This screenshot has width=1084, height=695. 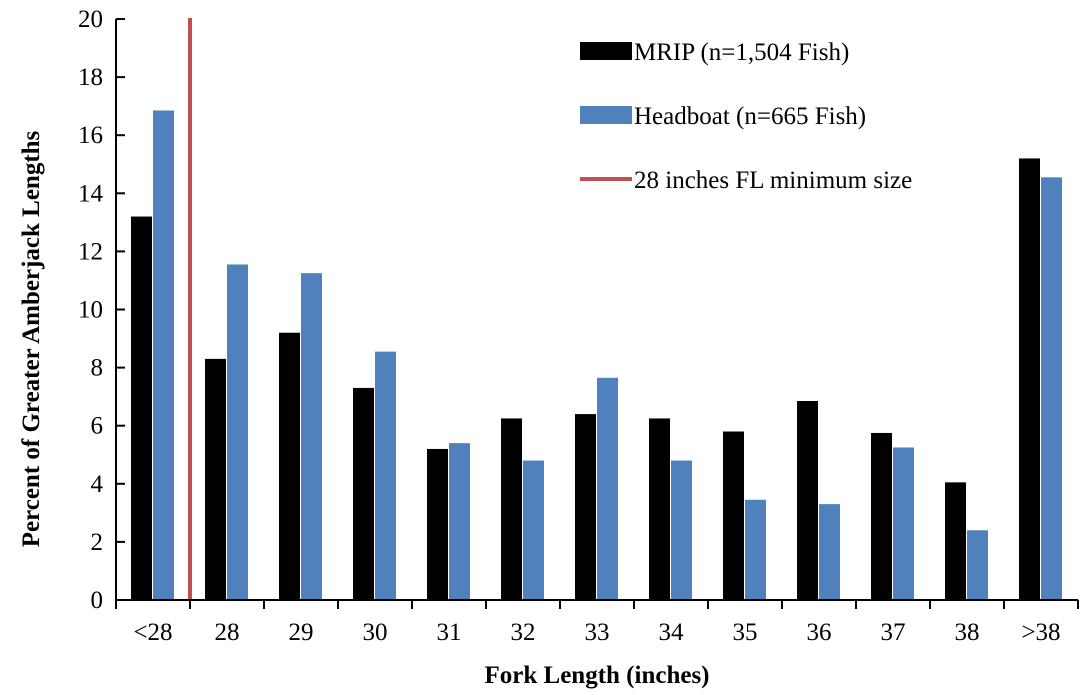 I want to click on x-tick-label-11: 38, so click(x=967, y=632).